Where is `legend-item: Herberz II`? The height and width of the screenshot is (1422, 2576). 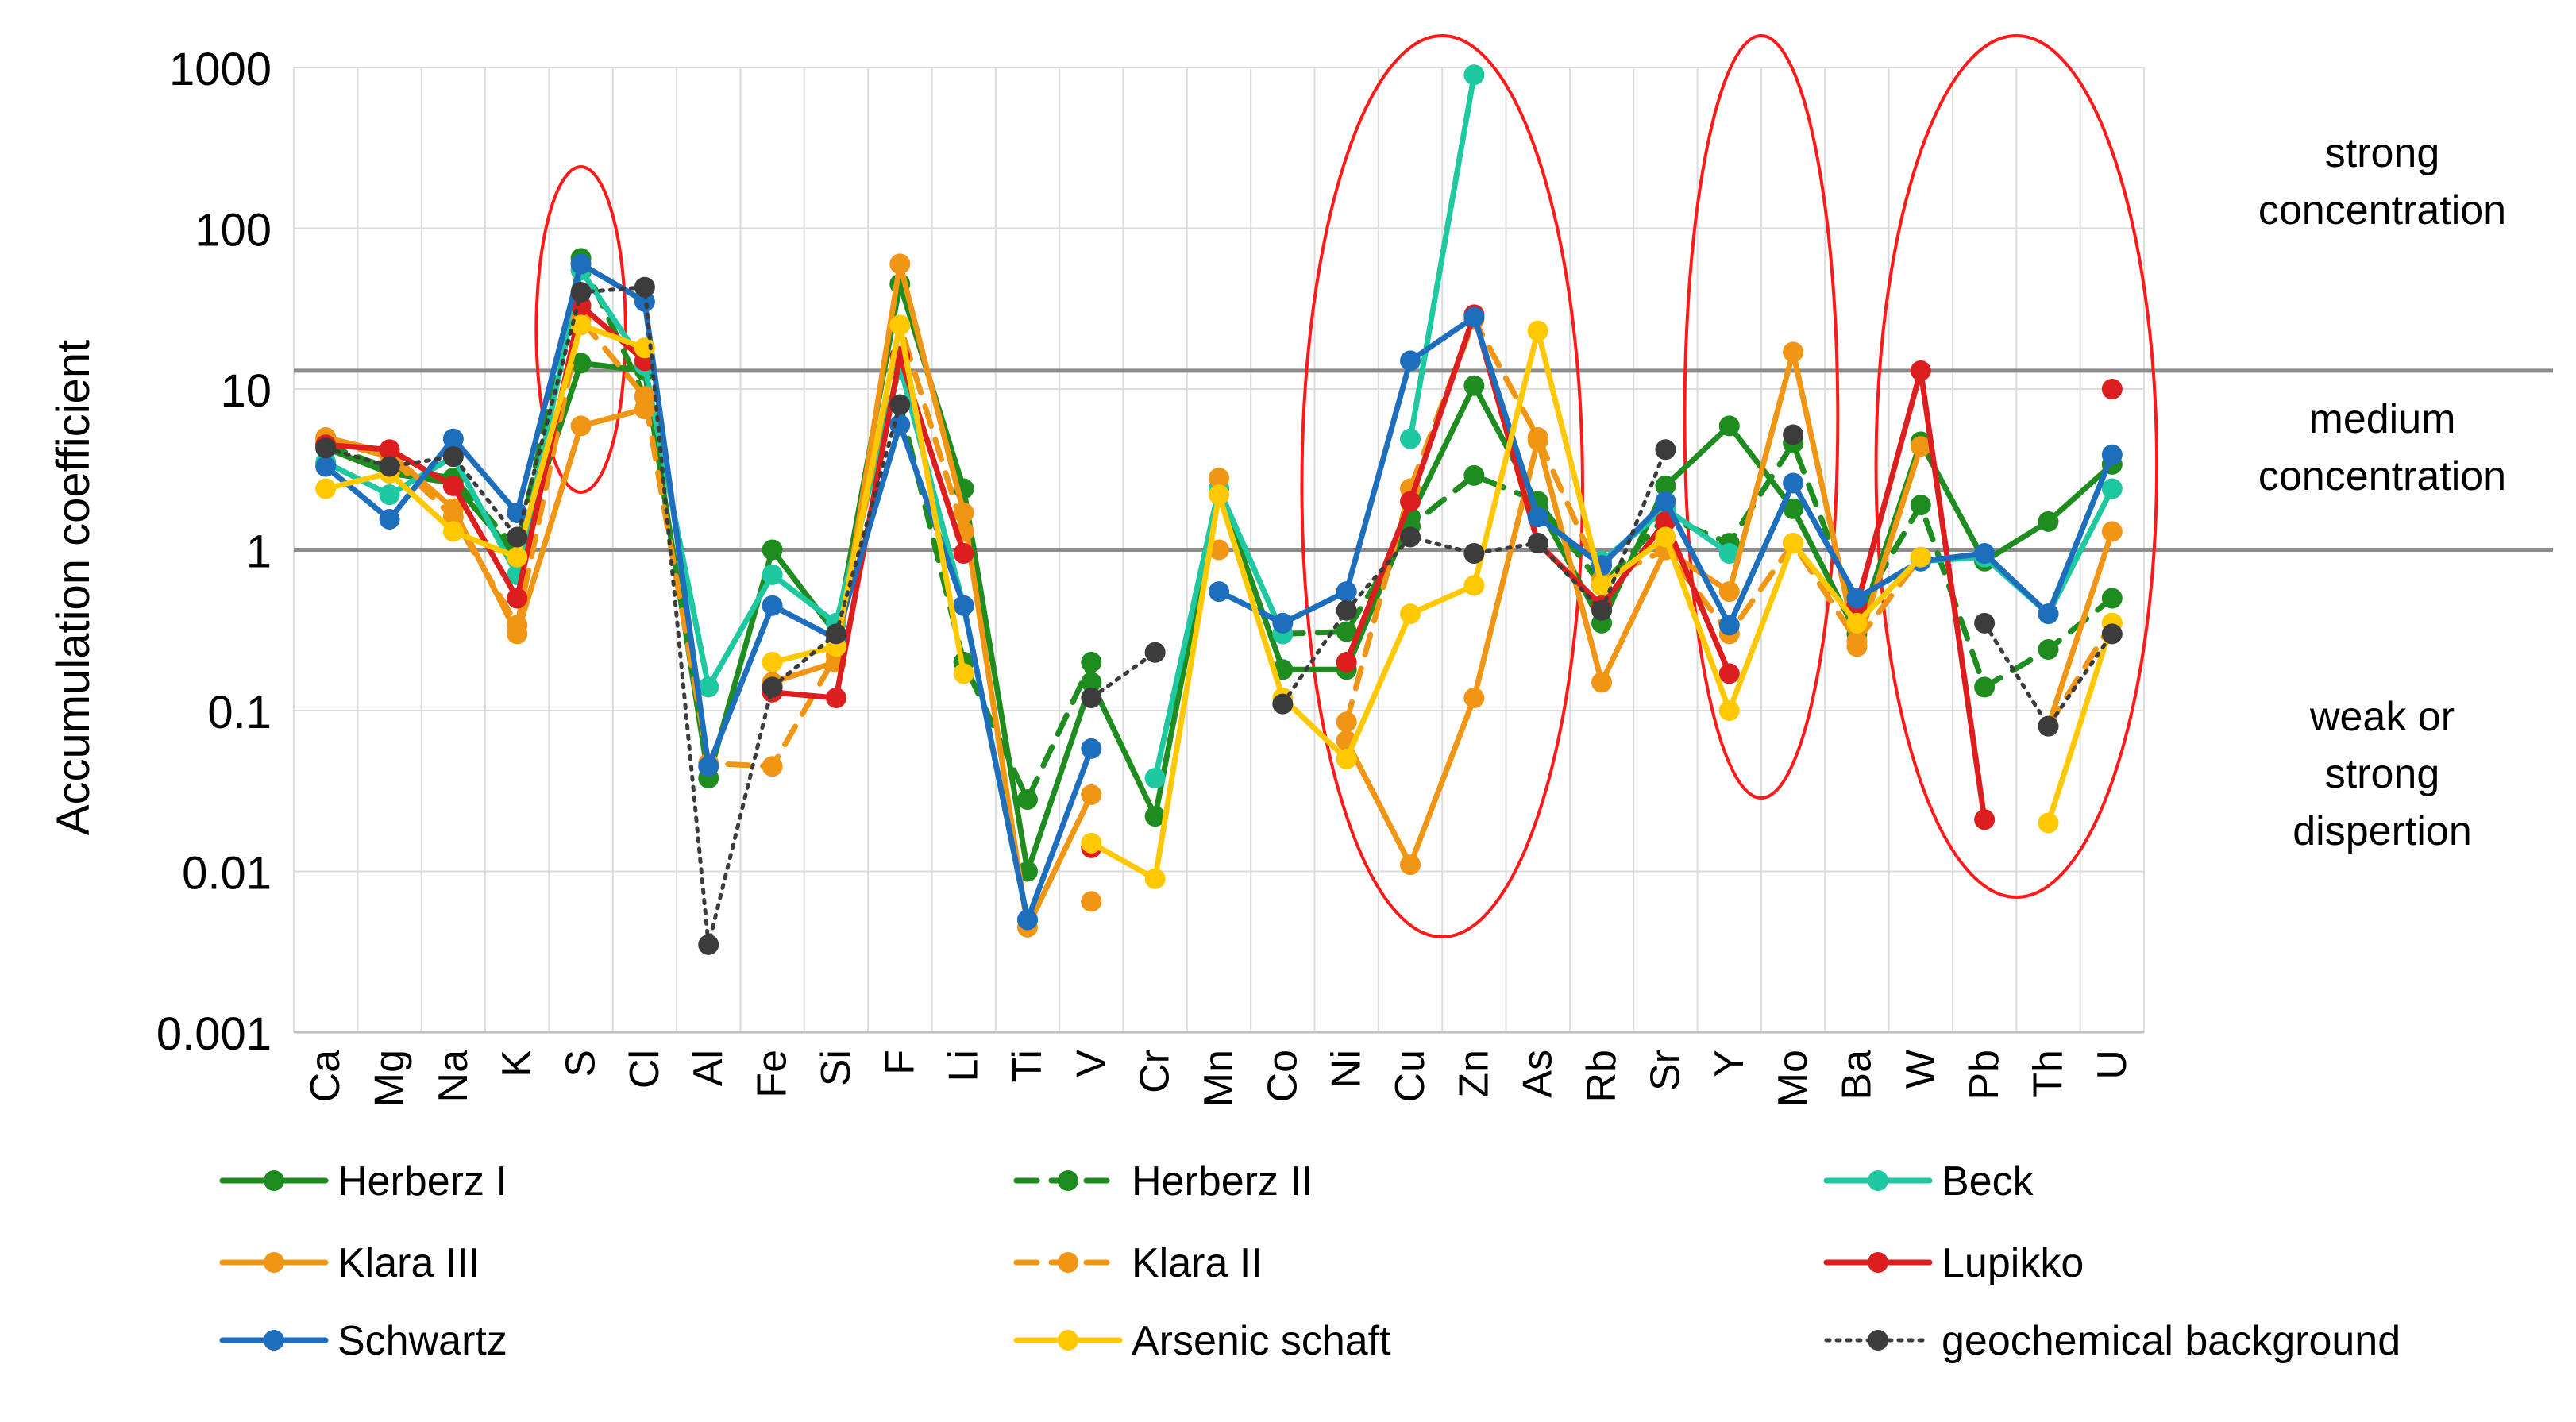 legend-item: Herberz II is located at coordinates (1163, 1181).